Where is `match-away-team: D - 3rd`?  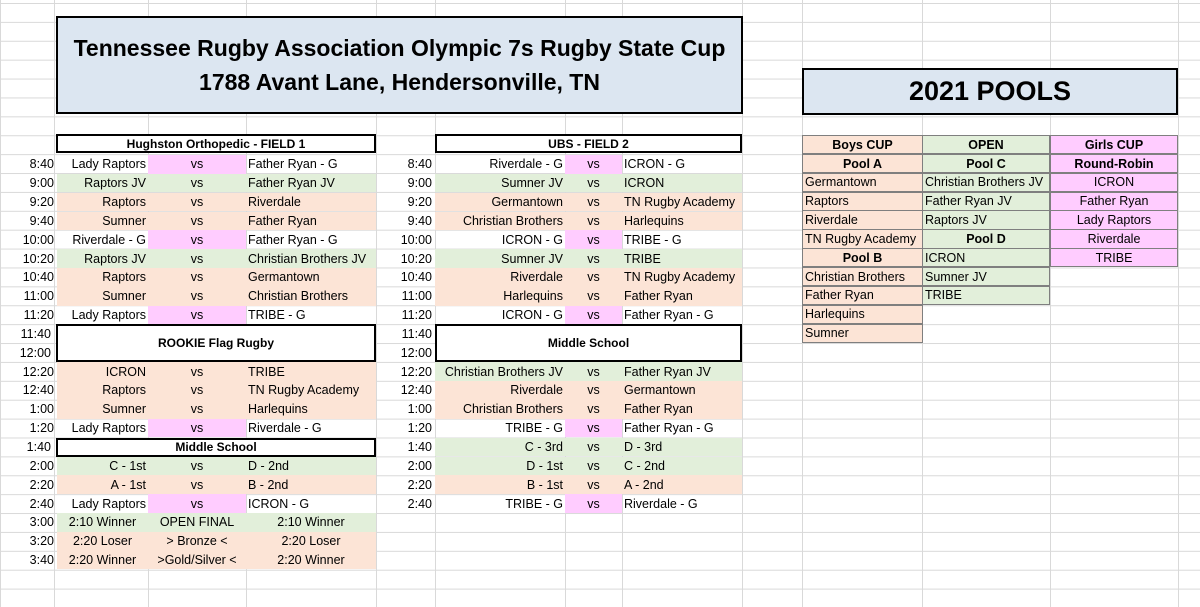
match-away-team: D - 3rd is located at coordinates (682, 447).